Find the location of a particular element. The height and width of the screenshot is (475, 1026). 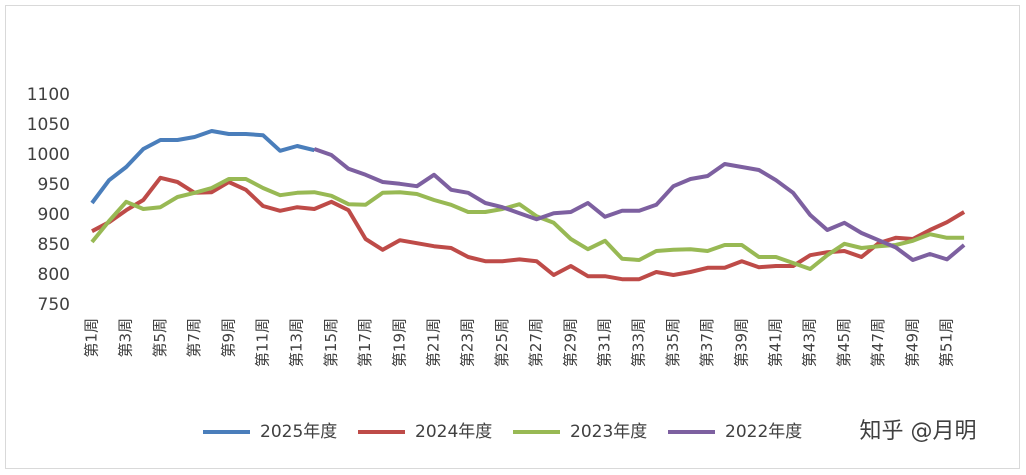

y-tick-label: 850 is located at coordinates (54, 245).